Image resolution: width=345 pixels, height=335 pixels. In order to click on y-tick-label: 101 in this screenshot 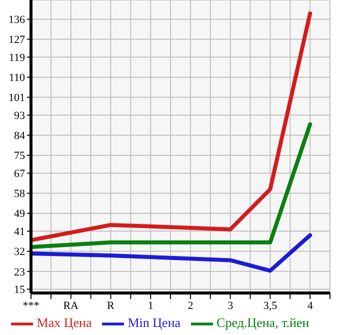, I will do `click(16, 98)`.